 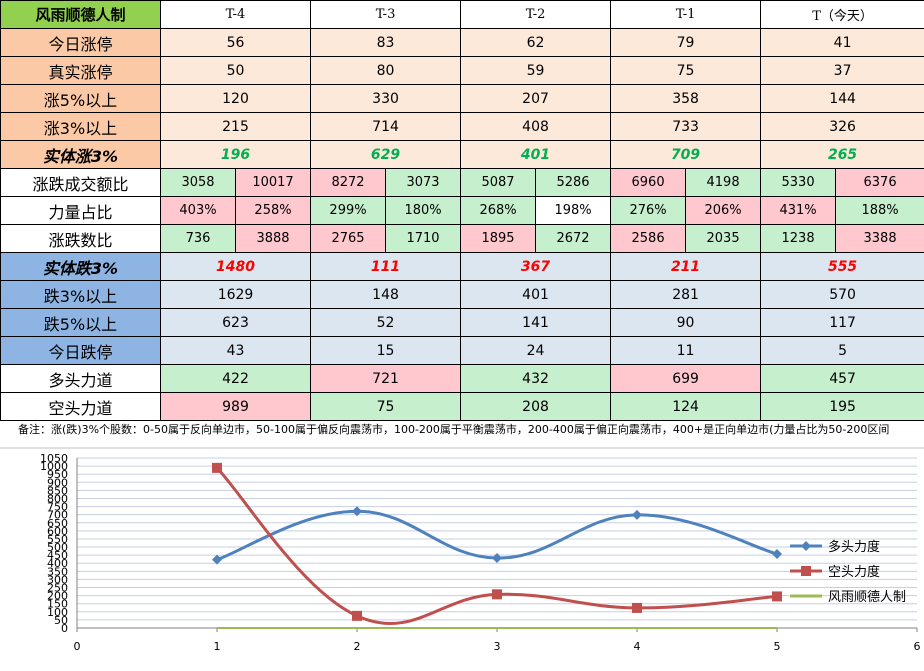 I want to click on y-tick-label: 300, so click(x=57, y=579).